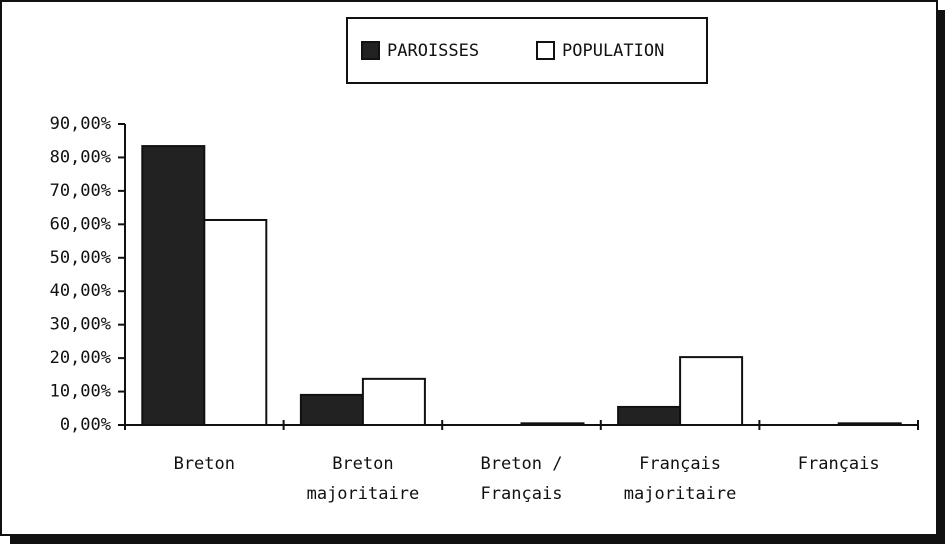 Image resolution: width=950 pixels, height=548 pixels. What do you see at coordinates (85, 425) in the screenshot?
I see `y-tick-label: 0,00%` at bounding box center [85, 425].